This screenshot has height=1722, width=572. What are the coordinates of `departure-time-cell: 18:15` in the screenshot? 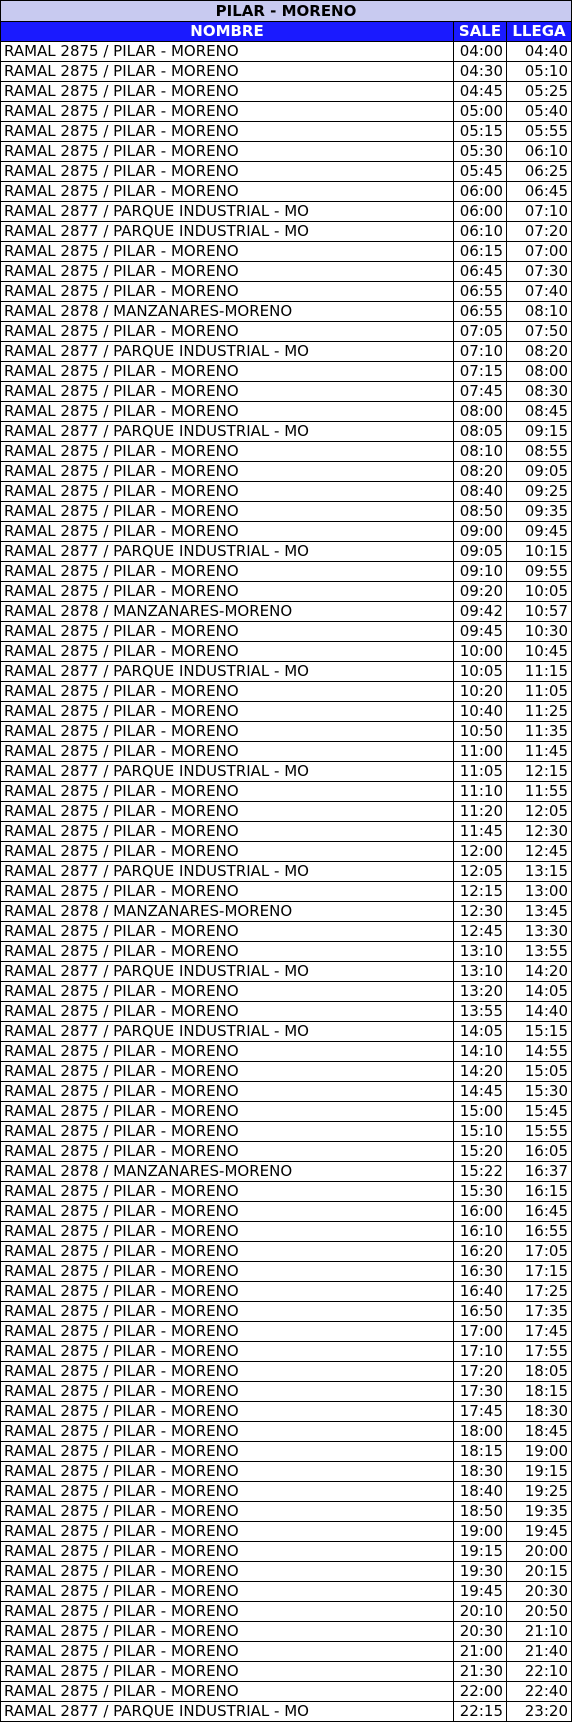 It's located at (480, 1451).